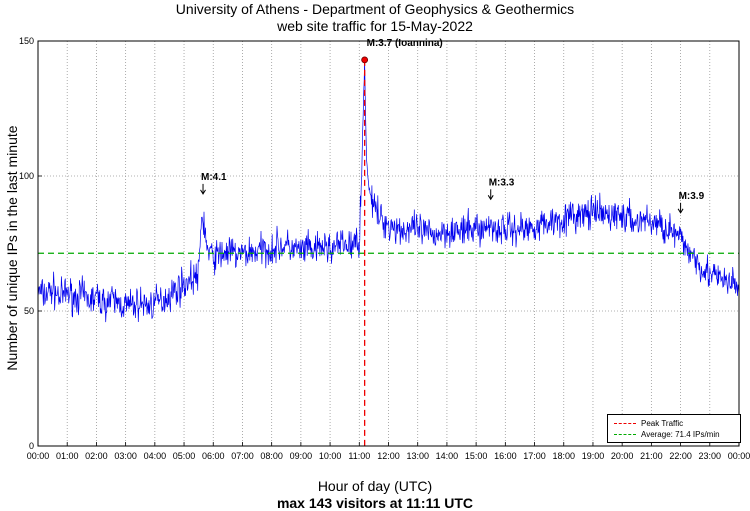 The height and width of the screenshot is (511, 750). What do you see at coordinates (125, 456) in the screenshot?
I see `x-tick-label: 03:00` at bounding box center [125, 456].